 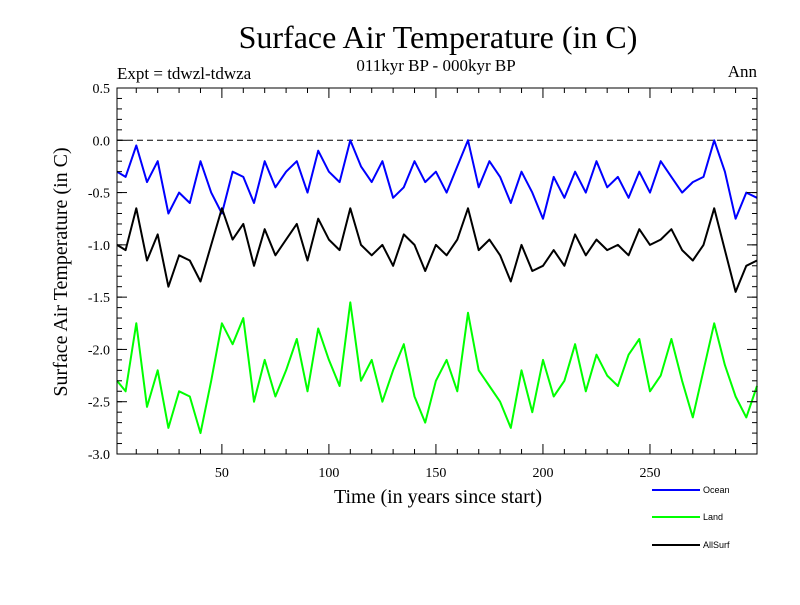 I want to click on x-tick-label: 150, so click(x=435, y=473).